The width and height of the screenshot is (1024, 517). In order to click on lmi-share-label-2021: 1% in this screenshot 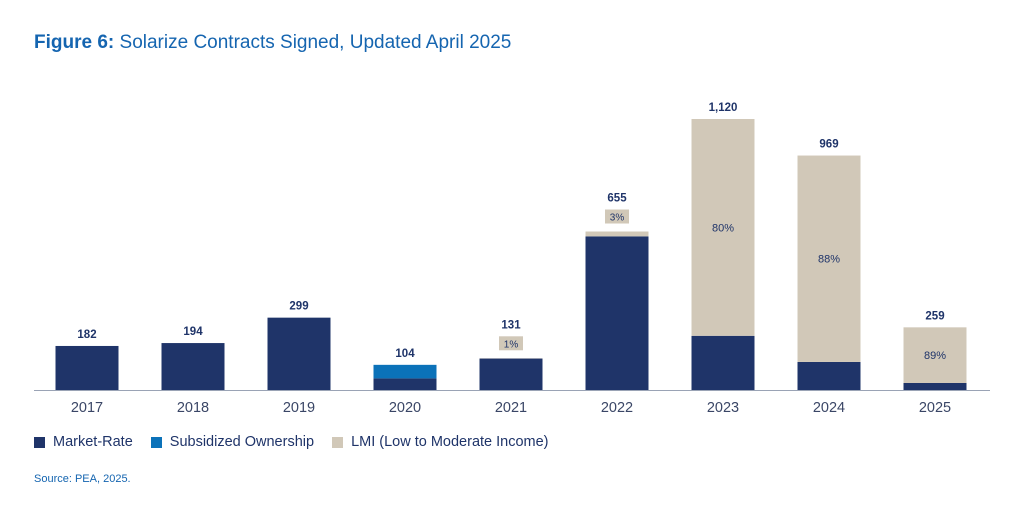, I will do `click(511, 344)`.